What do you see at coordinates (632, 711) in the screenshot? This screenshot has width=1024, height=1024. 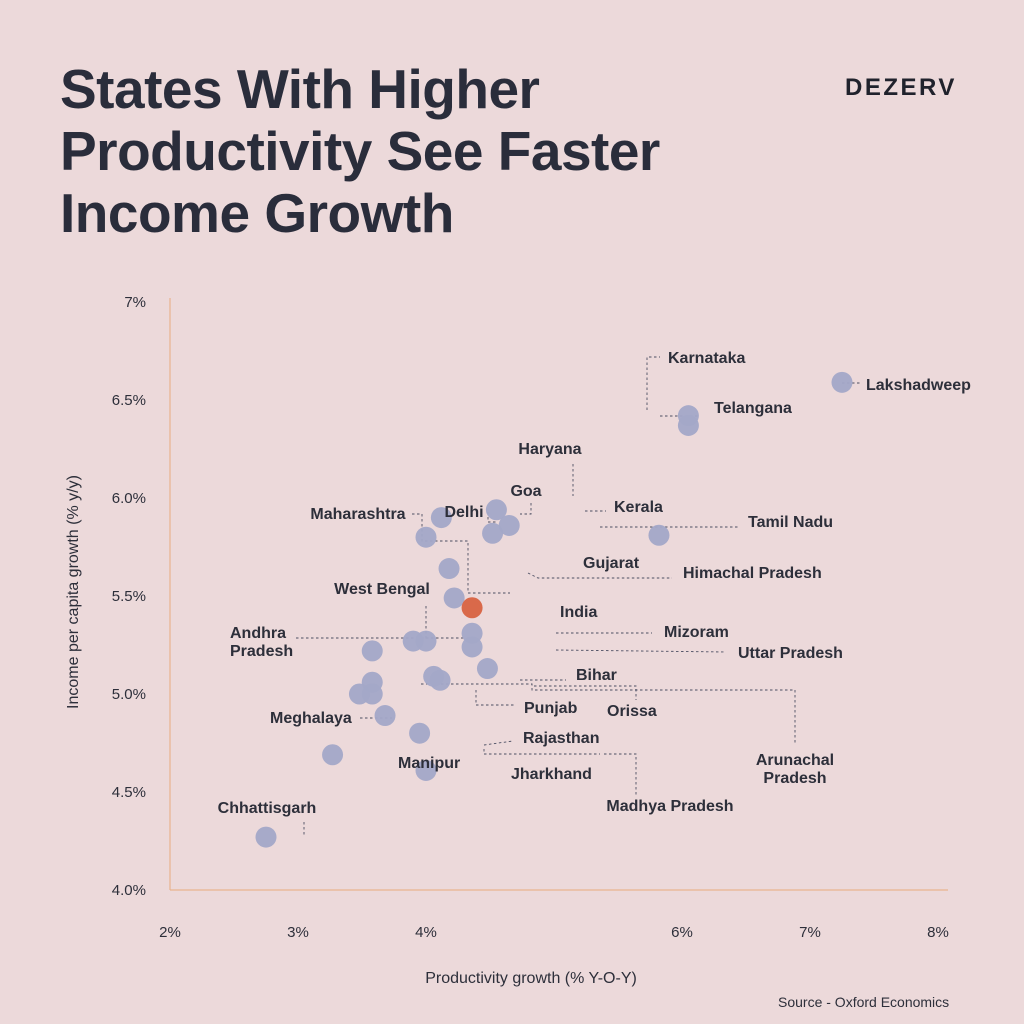 I see `point-label-orissa: Orissa` at bounding box center [632, 711].